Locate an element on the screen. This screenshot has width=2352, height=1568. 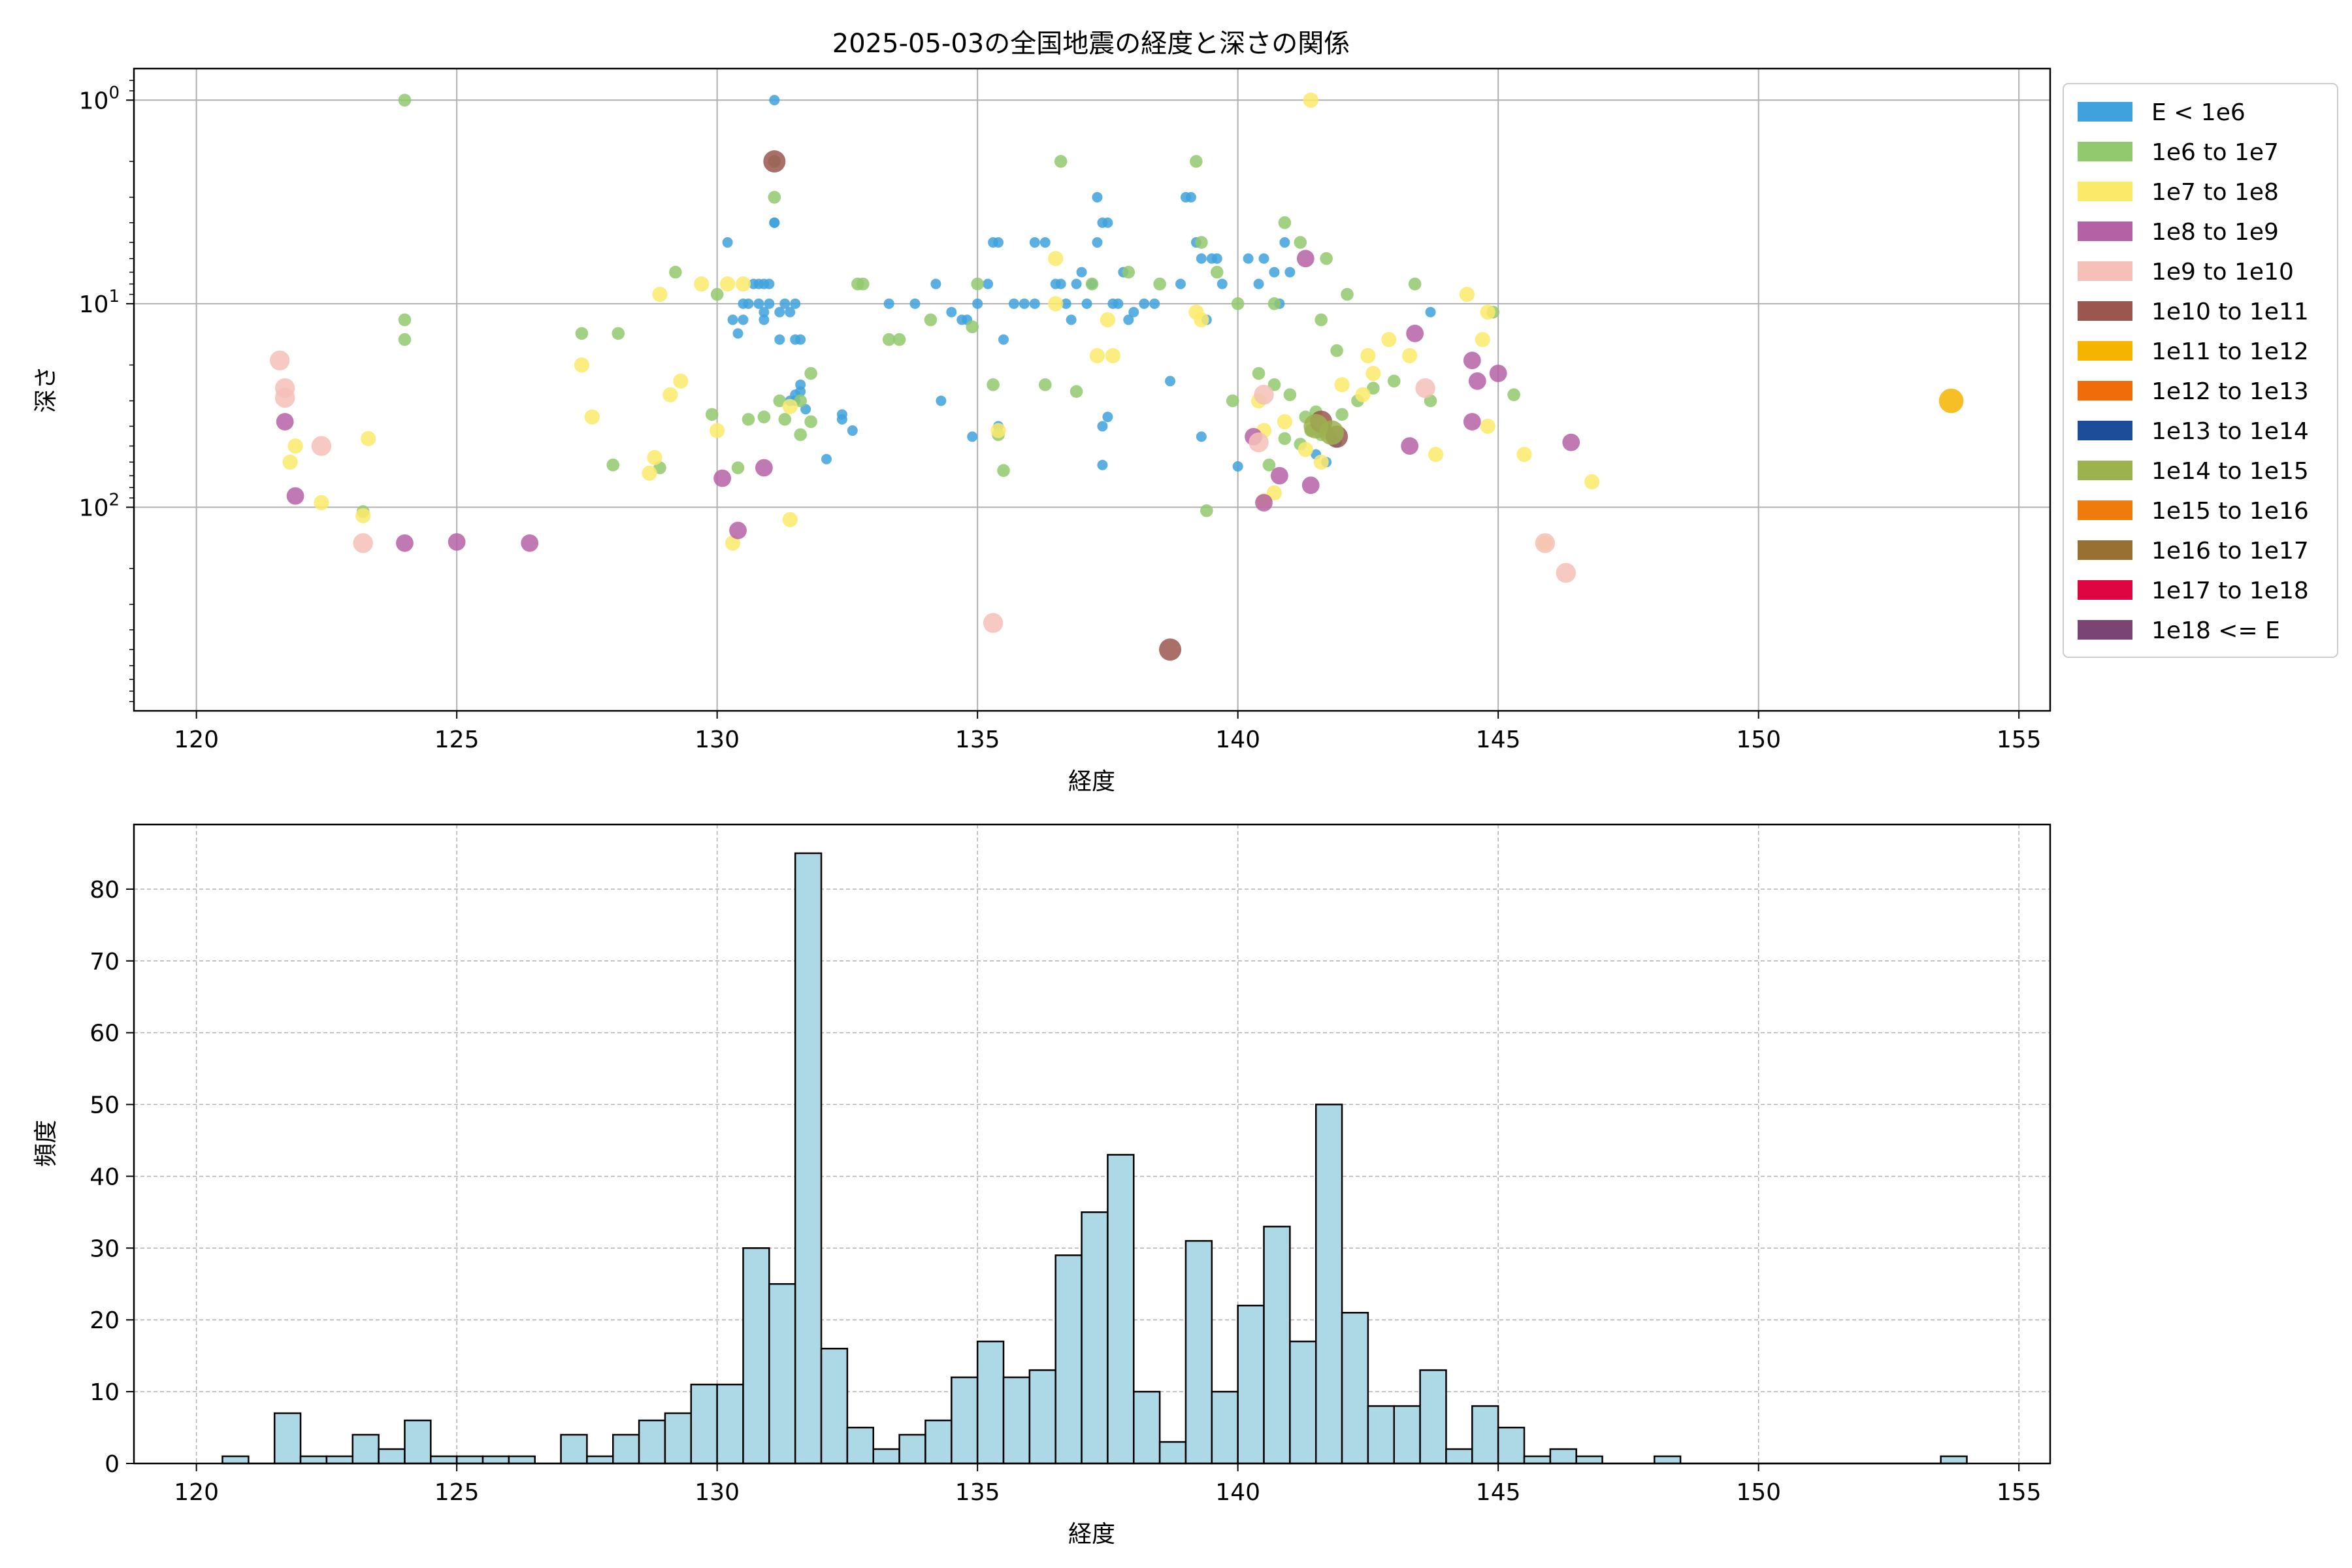
legend-label: 1e7 to 1e8 is located at coordinates (2215, 192).